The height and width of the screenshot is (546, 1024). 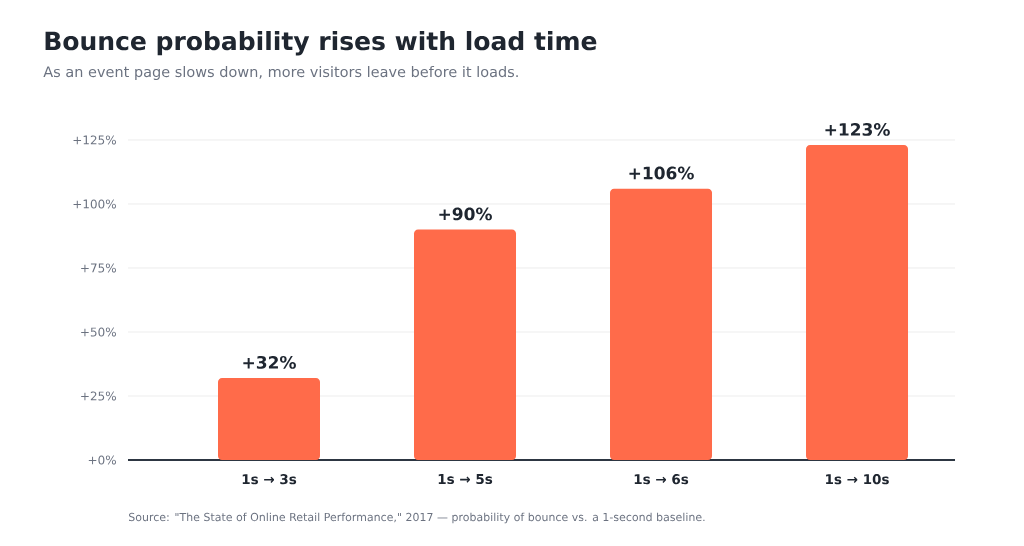 What do you see at coordinates (417, 518) in the screenshot?
I see `source-note: Source: "The State of Online Retail Performance," 2017 — probability of bounce vs. a 1-second baseline.` at bounding box center [417, 518].